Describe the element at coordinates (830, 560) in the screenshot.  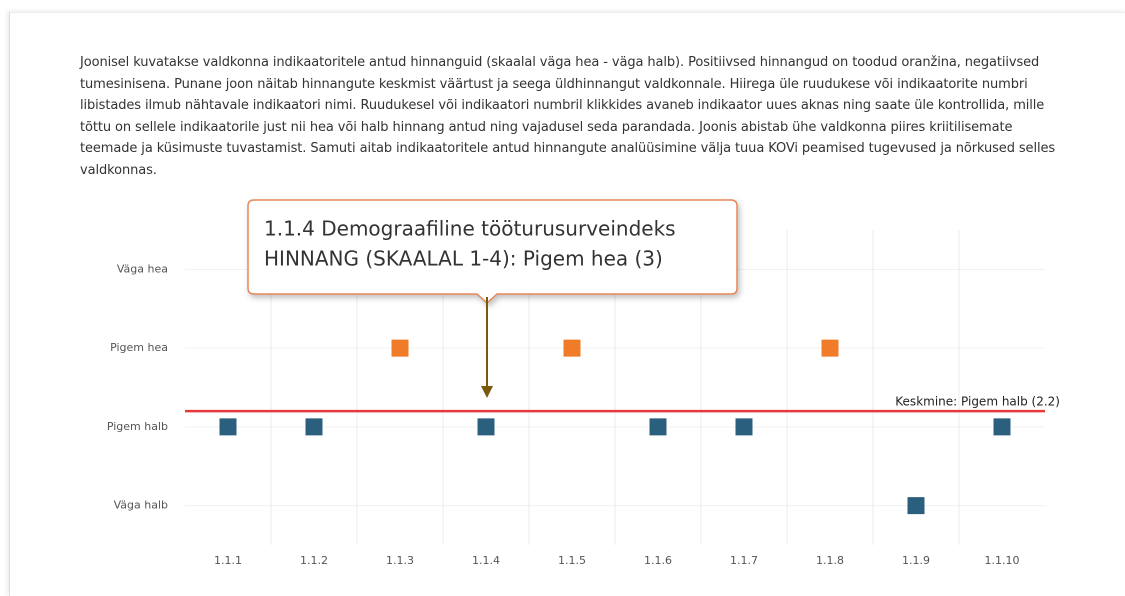
I see `x-tick-label: 1.1.8` at that location.